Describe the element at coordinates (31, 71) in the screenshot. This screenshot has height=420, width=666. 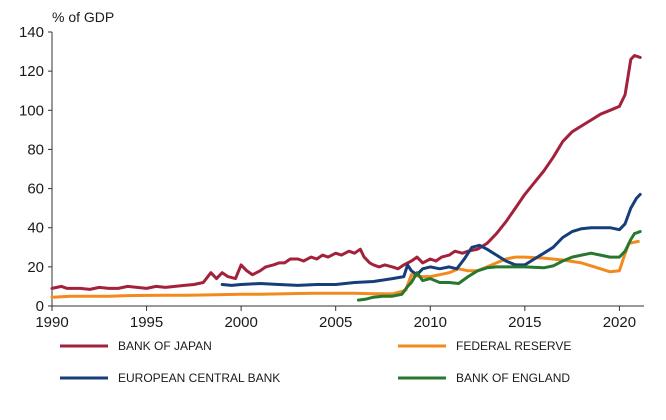
I see `y-tick-label: 120` at that location.